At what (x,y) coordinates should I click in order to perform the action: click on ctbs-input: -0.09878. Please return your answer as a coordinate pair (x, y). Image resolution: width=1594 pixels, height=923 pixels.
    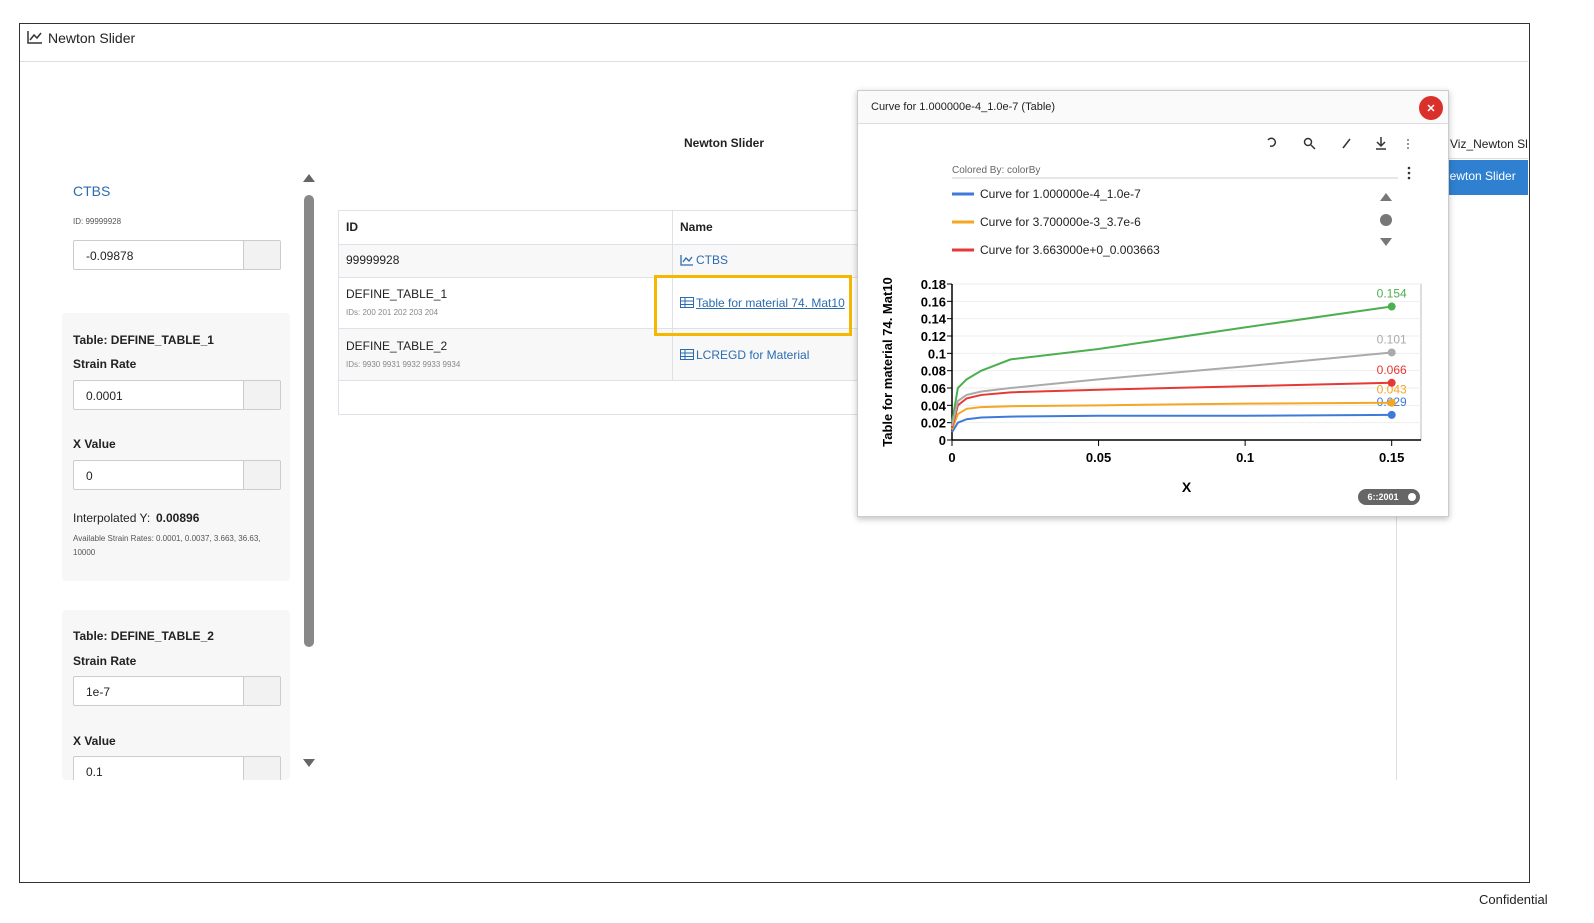
    Looking at the image, I should click on (177, 255).